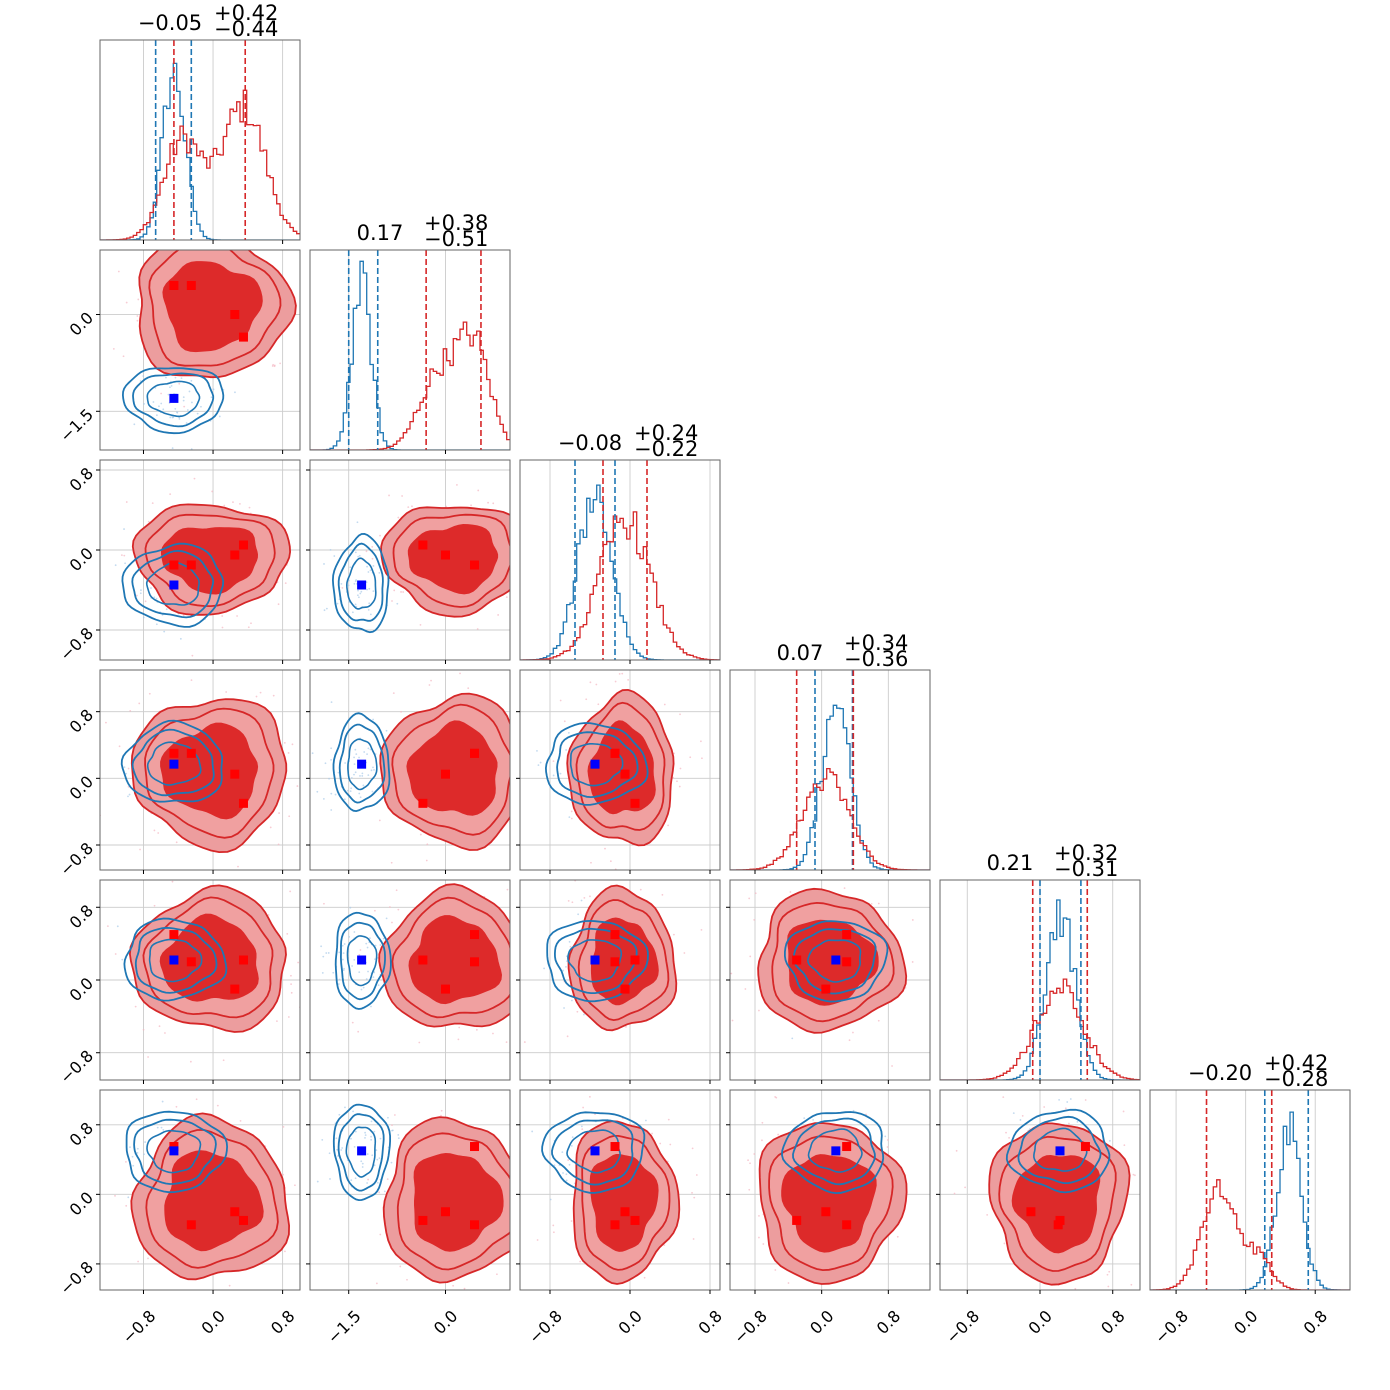  Describe the element at coordinates (174, 1151) in the screenshot. I see `blue-contour-inner` at that location.